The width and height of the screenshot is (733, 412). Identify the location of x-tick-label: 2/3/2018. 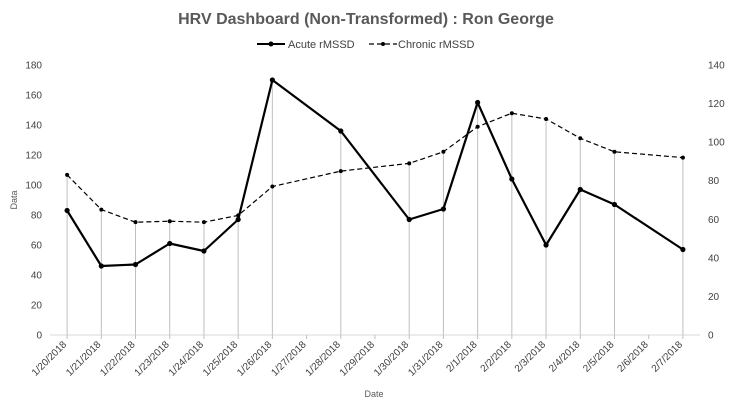
(531, 357).